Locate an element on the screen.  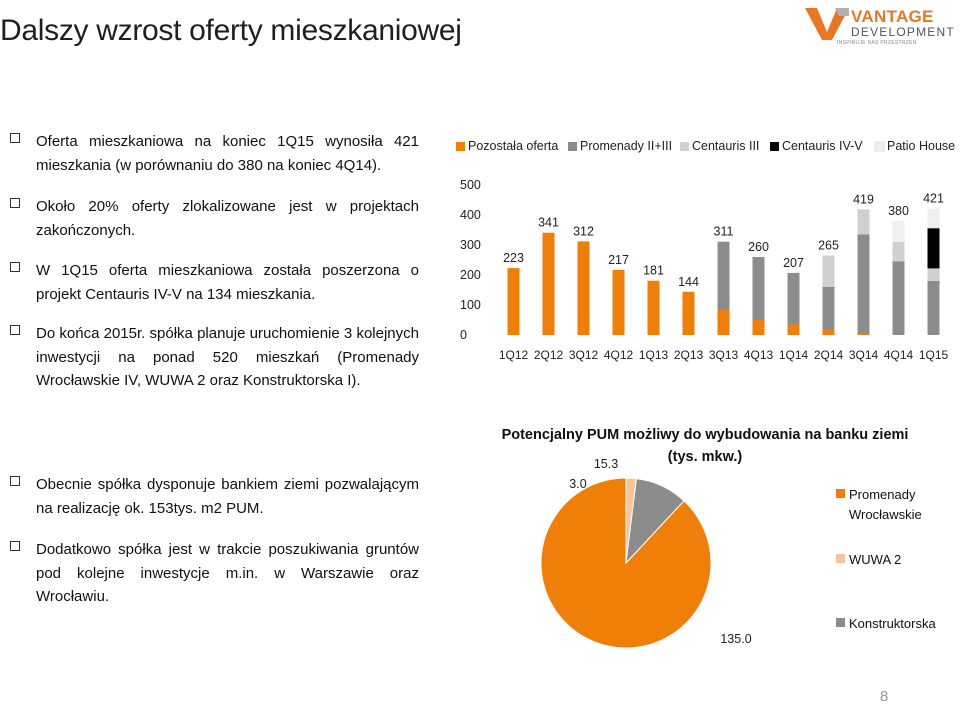
y-tick-label: 400 is located at coordinates (470, 215).